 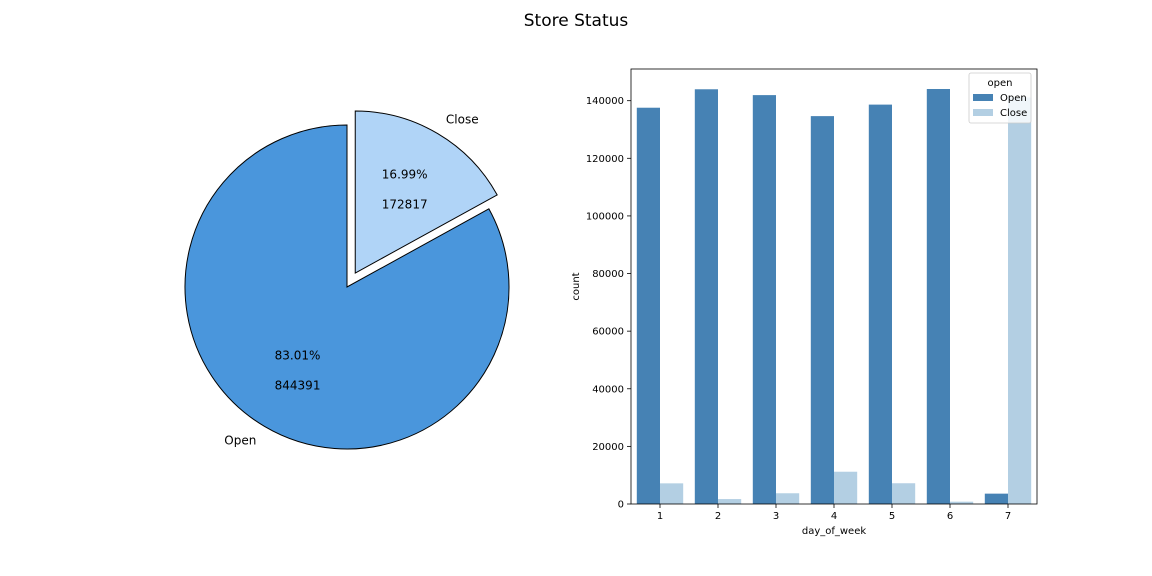 What do you see at coordinates (426, 192) in the screenshot?
I see `pie-slice-close` at bounding box center [426, 192].